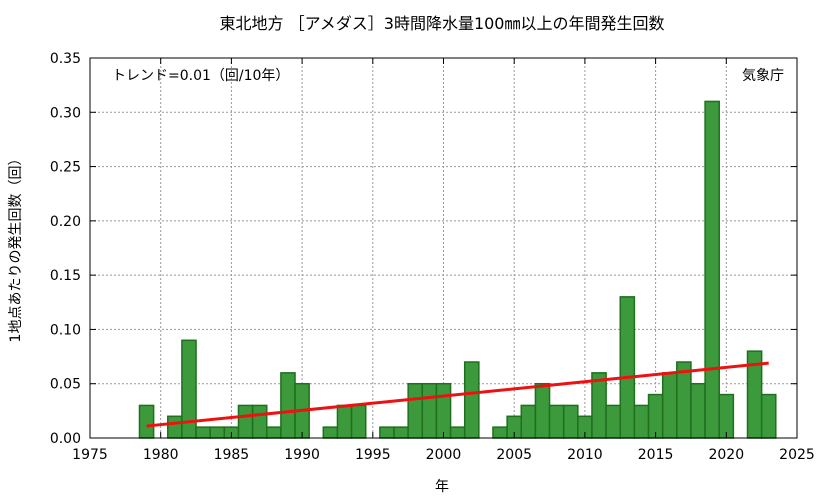 The image size is (833, 498). I want to click on bar-2007, so click(542, 410).